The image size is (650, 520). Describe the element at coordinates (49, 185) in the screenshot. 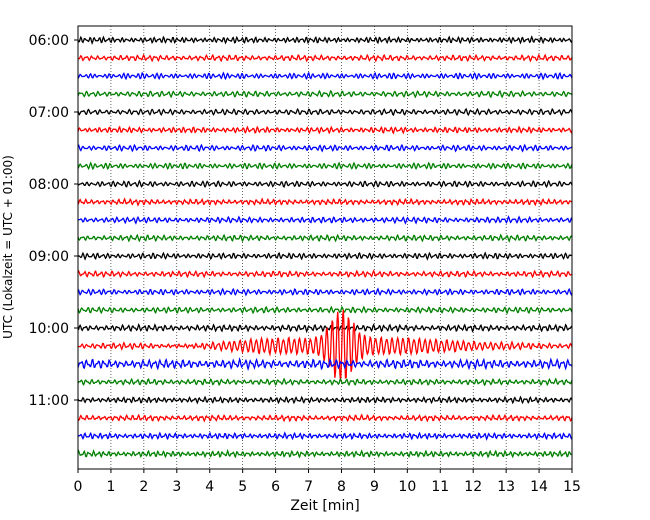

I see `y-tick-label: 08:00` at that location.